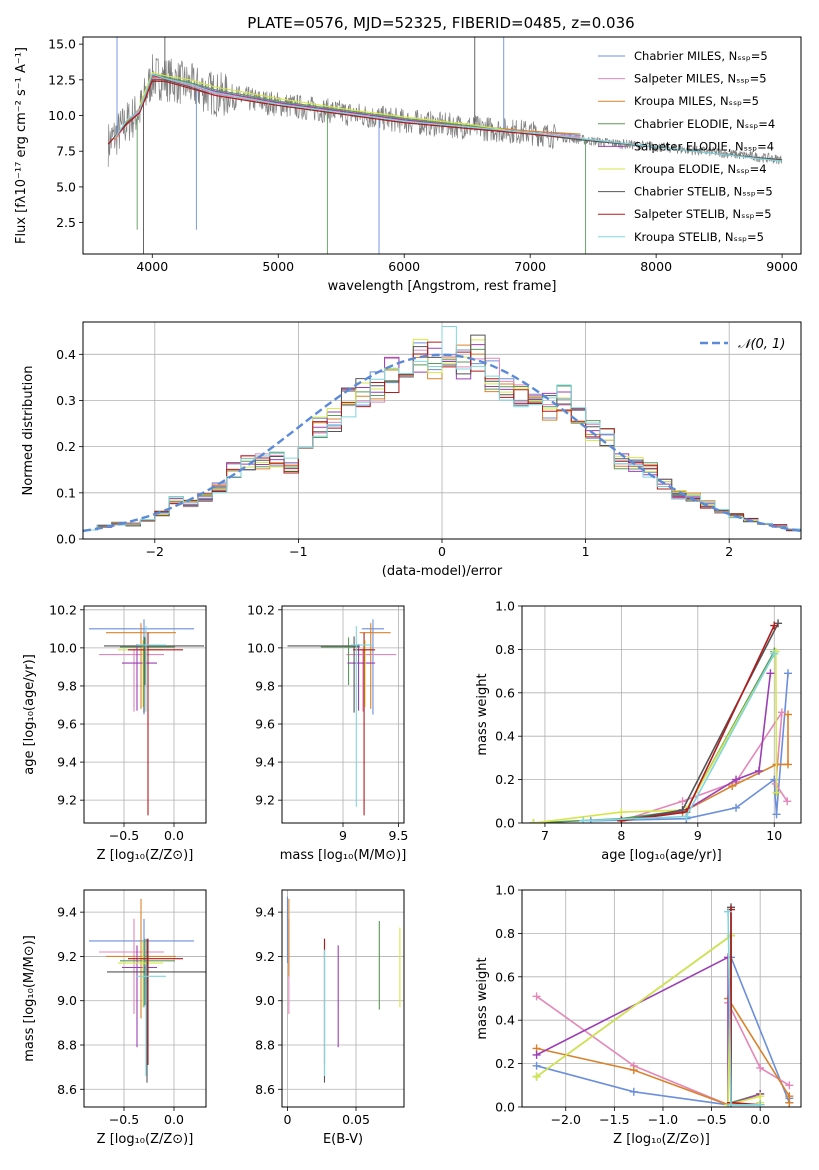 The height and width of the screenshot is (1170, 819). I want to click on x-tick-label: 10, so click(774, 835).